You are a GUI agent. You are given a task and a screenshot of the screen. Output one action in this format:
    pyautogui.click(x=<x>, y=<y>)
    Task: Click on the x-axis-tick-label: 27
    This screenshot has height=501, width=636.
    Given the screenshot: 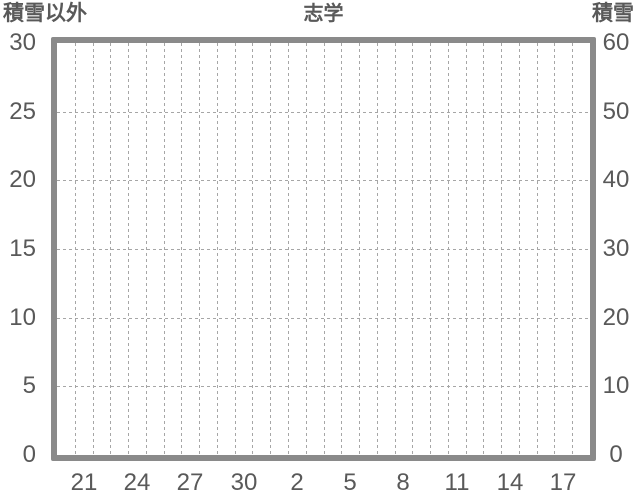 What is the action you would take?
    pyautogui.click(x=190, y=482)
    